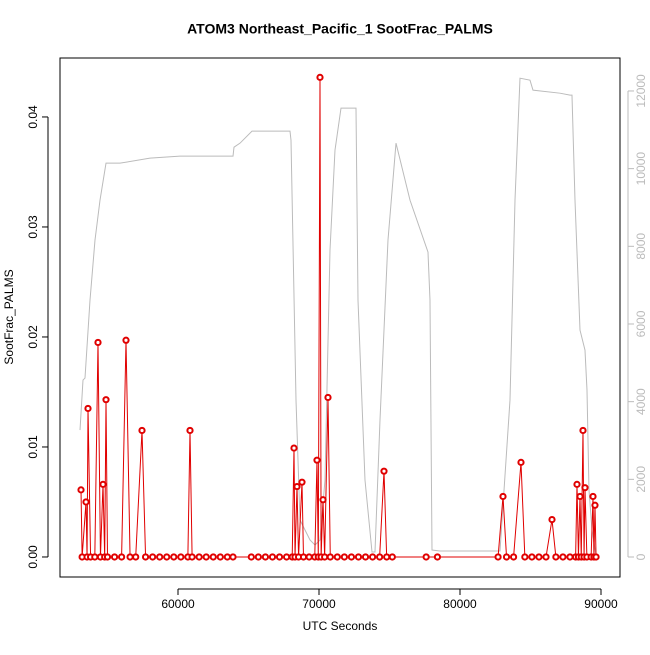  I want to click on x-tick-label: 90000, so click(601, 604).